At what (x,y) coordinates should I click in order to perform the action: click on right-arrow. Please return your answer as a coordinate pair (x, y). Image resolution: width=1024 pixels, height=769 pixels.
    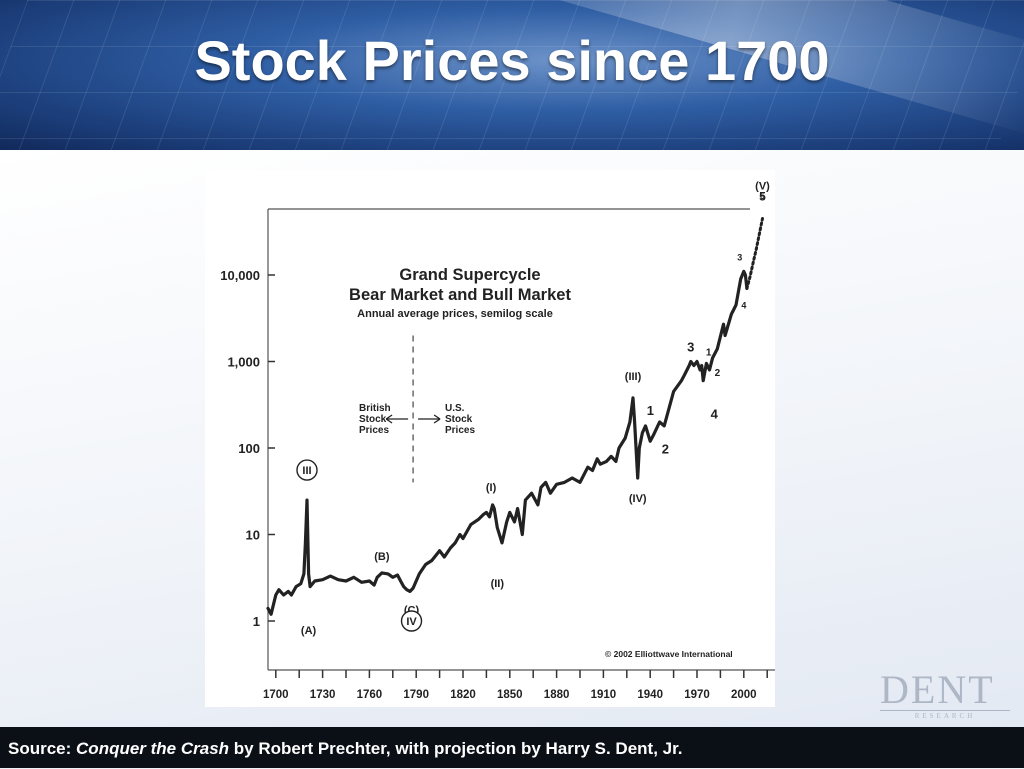
    Looking at the image, I should click on (429, 419).